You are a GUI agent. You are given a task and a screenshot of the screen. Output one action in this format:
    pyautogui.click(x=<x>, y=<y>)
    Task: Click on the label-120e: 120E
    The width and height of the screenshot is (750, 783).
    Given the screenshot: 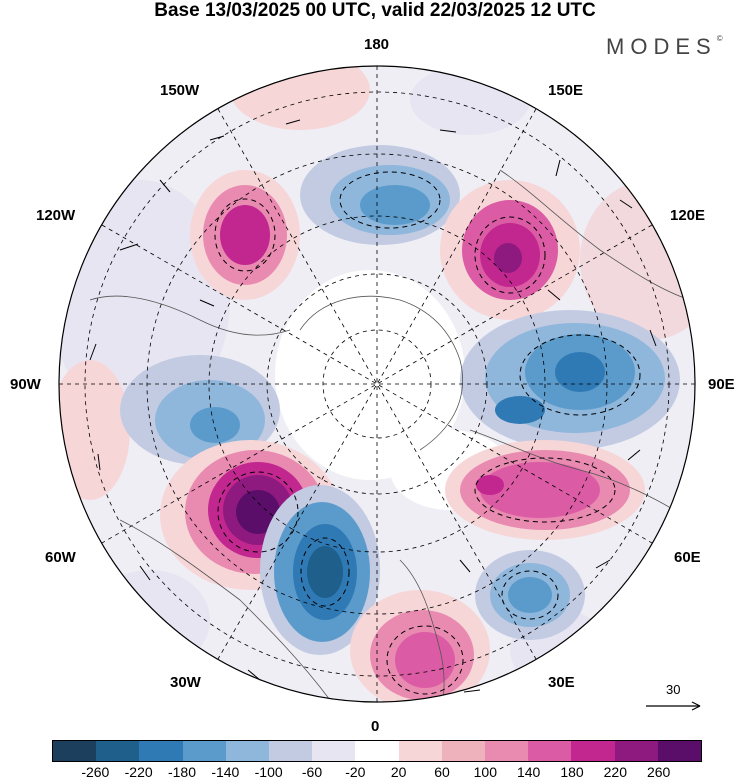 What is the action you would take?
    pyautogui.click(x=688, y=215)
    